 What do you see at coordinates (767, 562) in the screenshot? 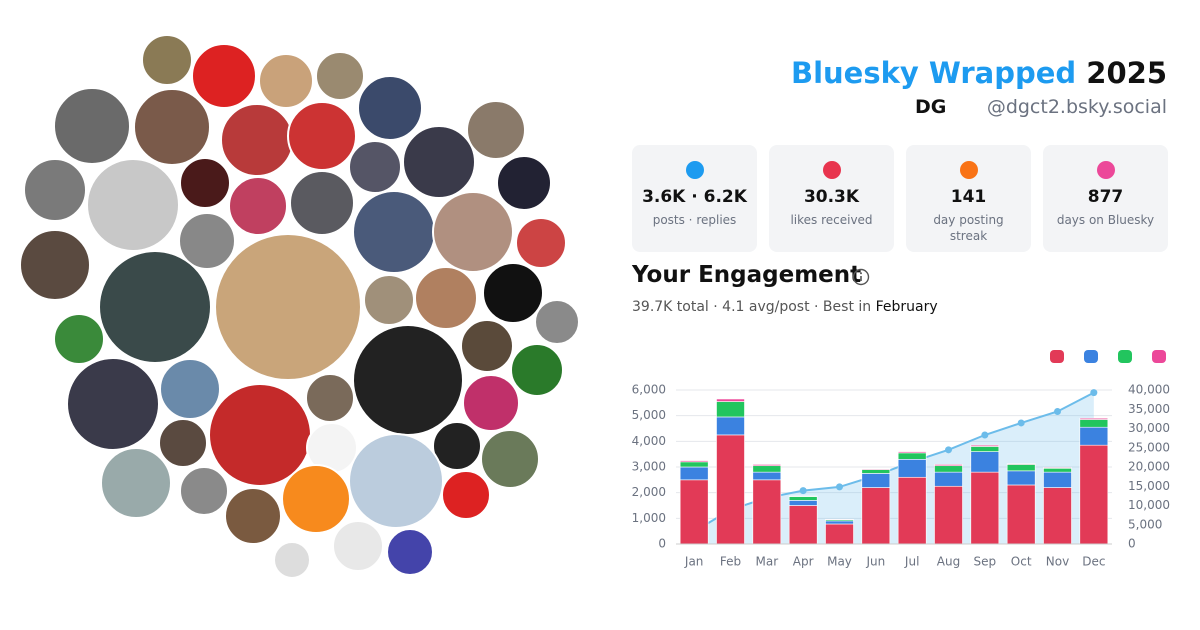
I see `x-tick-label: Mar` at bounding box center [767, 562].